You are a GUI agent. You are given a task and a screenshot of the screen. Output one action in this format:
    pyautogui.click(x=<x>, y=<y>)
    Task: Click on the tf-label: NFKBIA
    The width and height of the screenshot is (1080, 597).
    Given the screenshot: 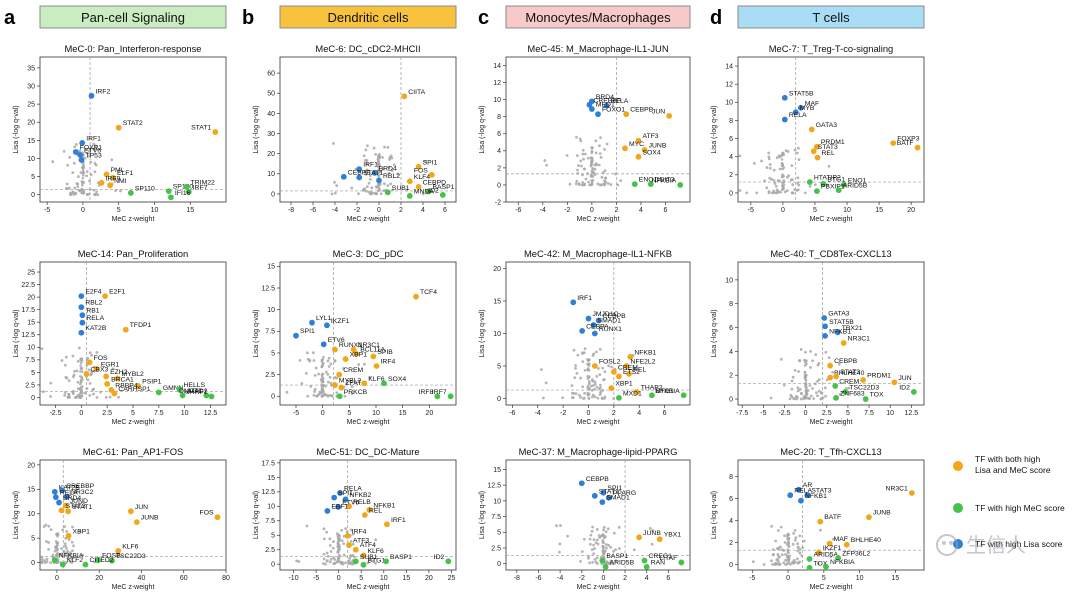 What is the action you would take?
    pyautogui.click(x=71, y=556)
    